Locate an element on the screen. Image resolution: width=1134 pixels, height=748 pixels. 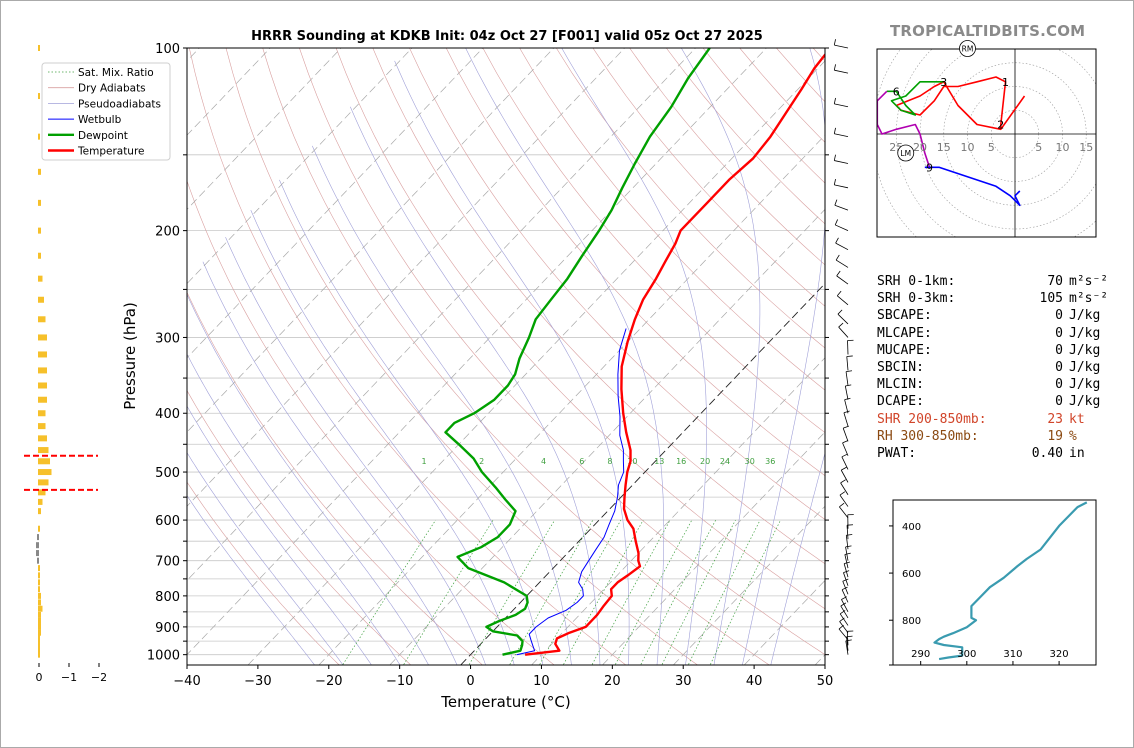
stat-value: 105 is located at coordinates (1051, 299).